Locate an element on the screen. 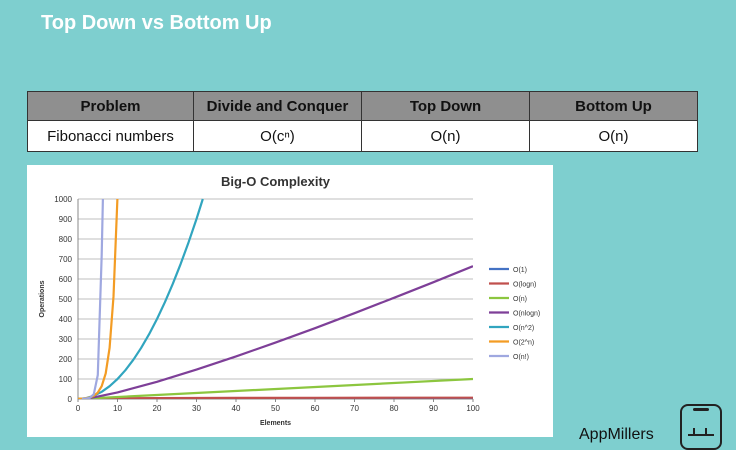 This screenshot has width=736, height=450. header-divide-and-conquer: Divide and Conquer is located at coordinates (277, 106).